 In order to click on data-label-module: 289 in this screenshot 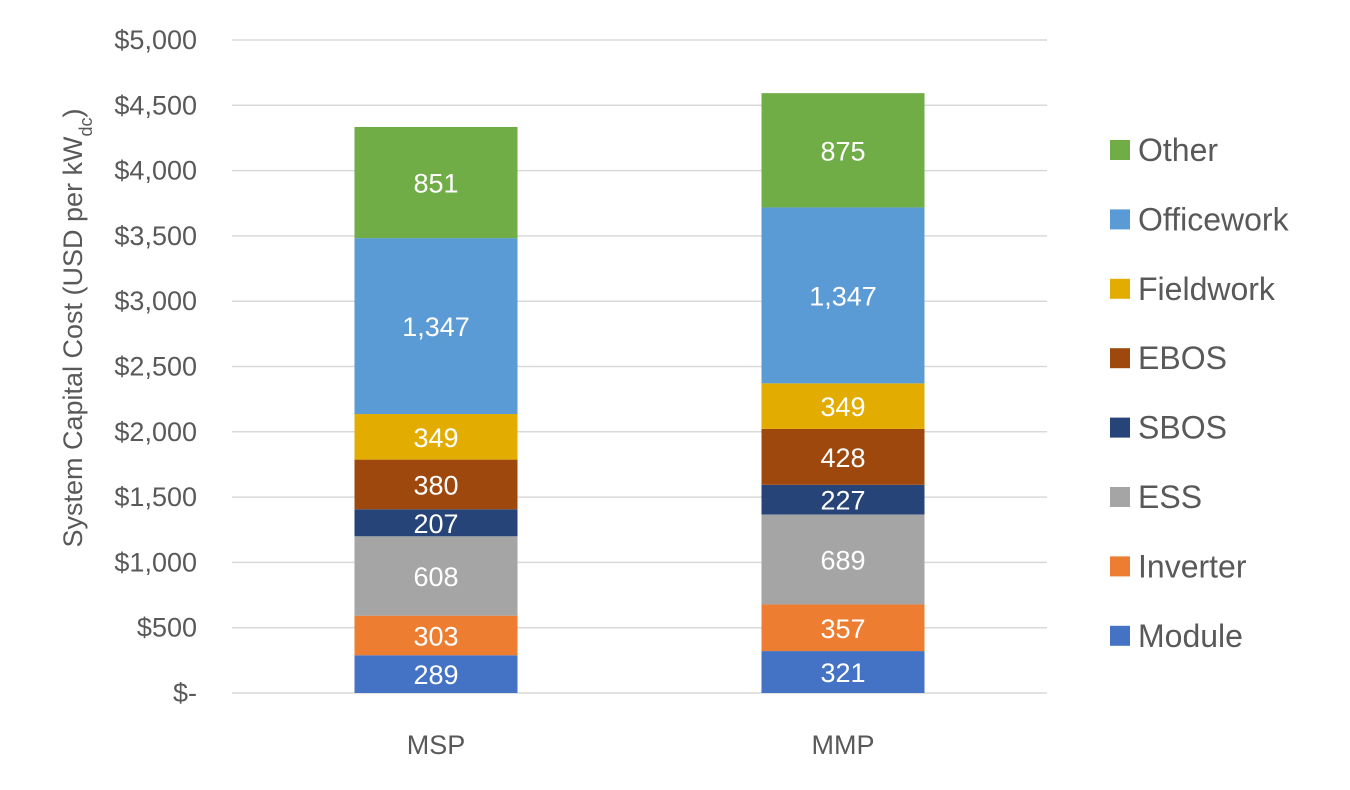, I will do `click(435, 675)`.